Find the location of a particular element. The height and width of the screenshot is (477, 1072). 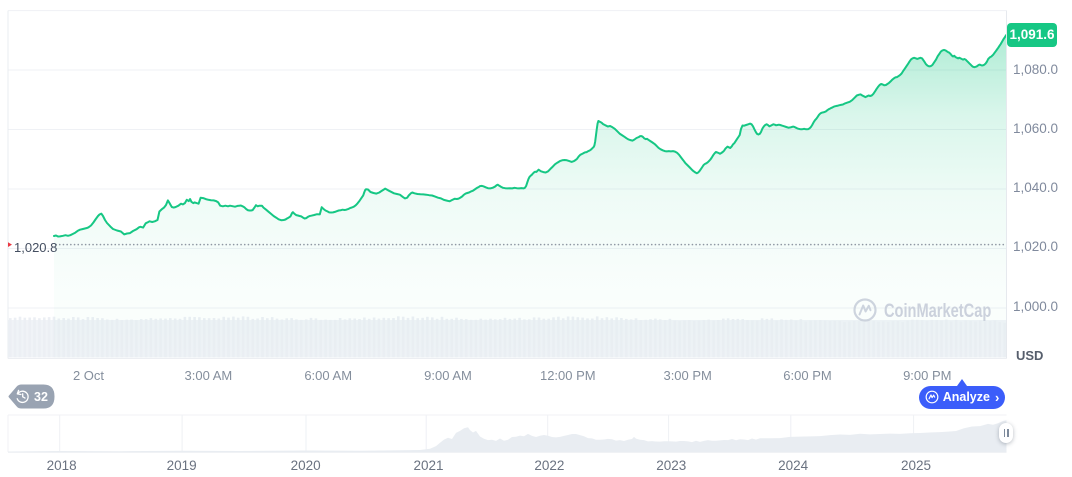

svg-text: 32 is located at coordinates (41, 397).